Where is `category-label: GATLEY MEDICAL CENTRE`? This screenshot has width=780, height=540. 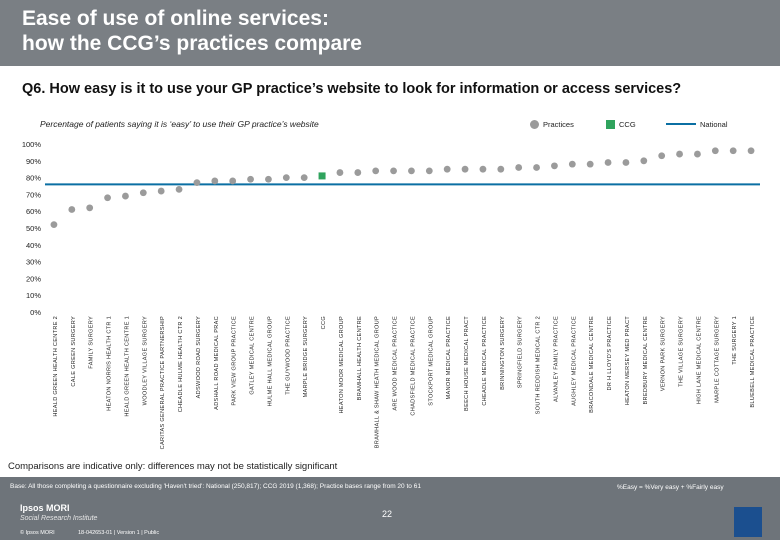
category-label: GATLEY MEDICAL CENTRE is located at coordinates (253, 355).